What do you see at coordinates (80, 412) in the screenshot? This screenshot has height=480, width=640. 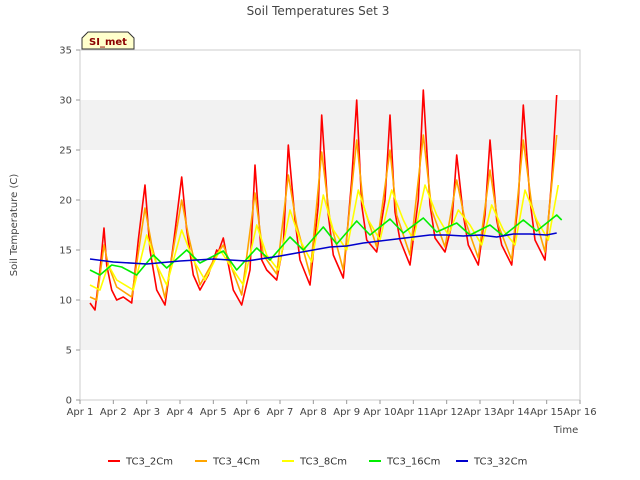 I see `x-tick-label: Apr 1` at bounding box center [80, 412].